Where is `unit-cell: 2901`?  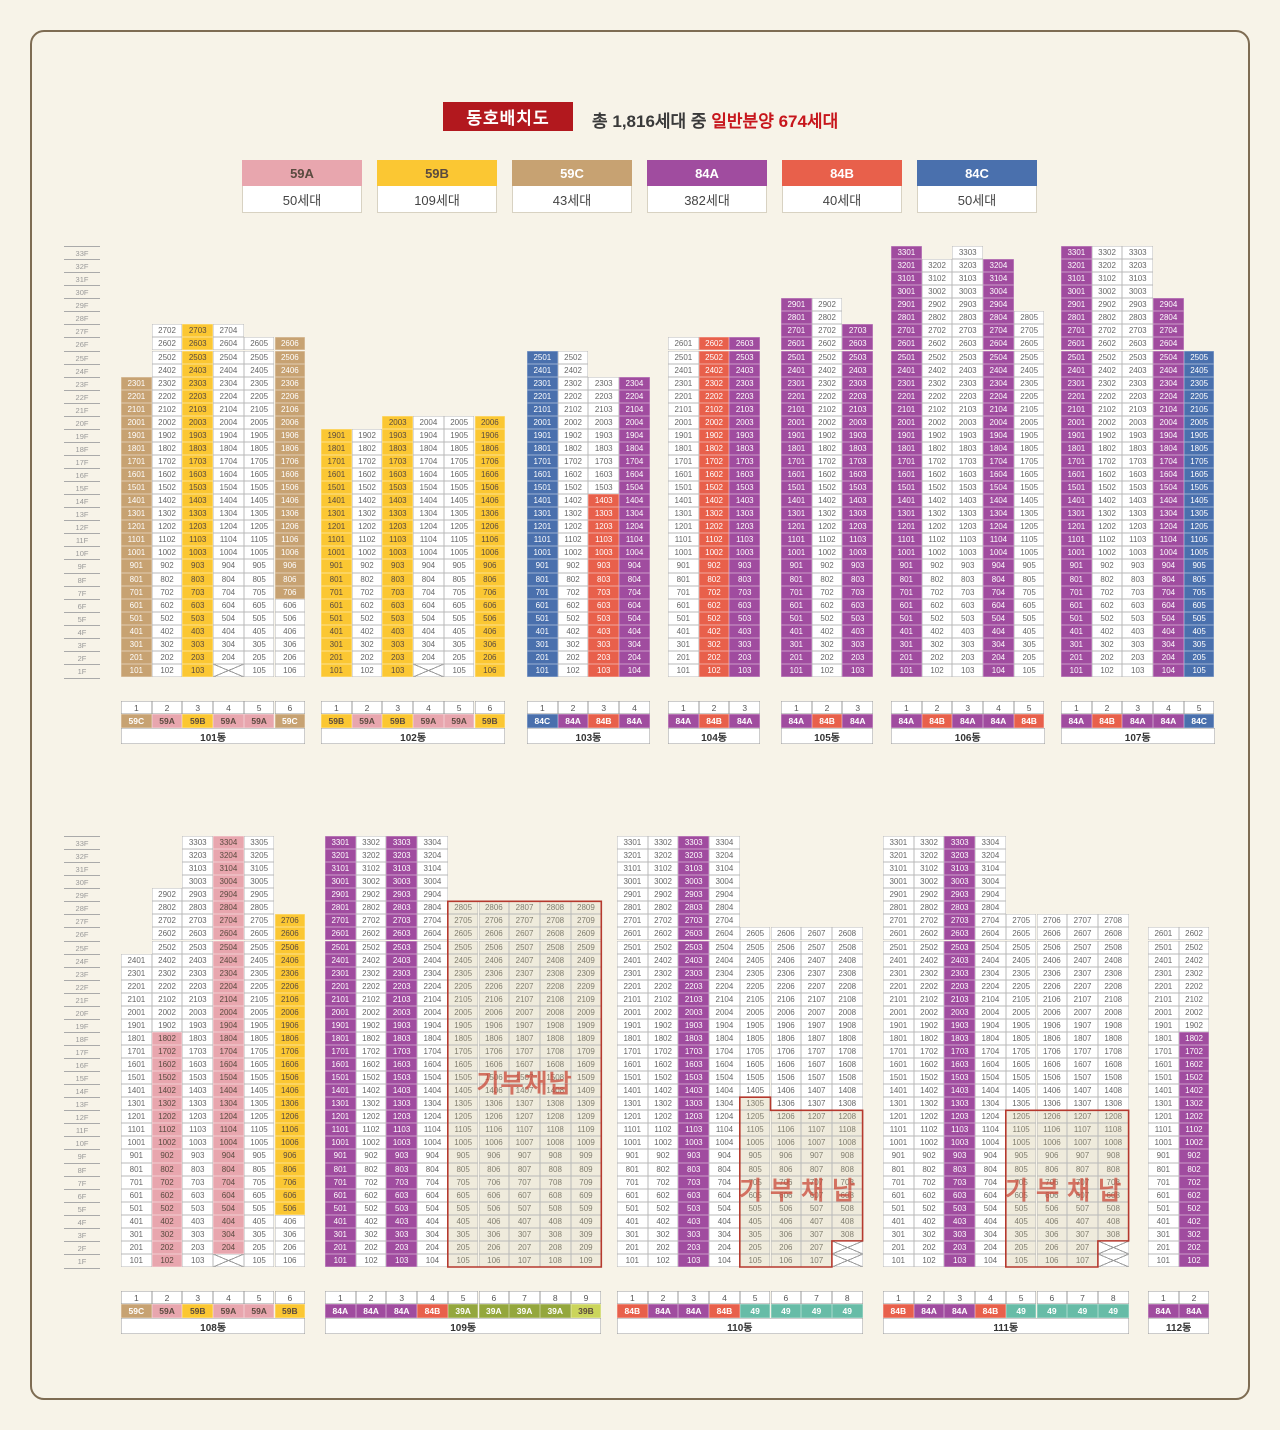 unit-cell: 2901 is located at coordinates (796, 305).